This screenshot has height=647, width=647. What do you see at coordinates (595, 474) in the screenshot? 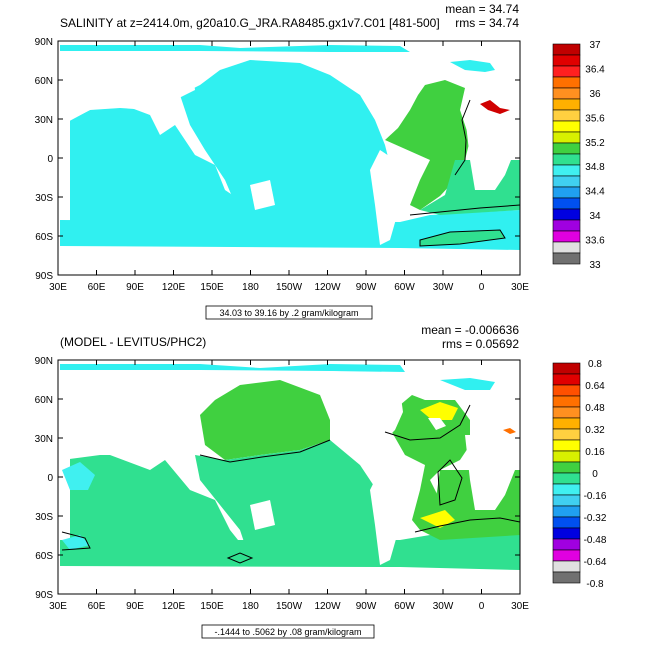
I see `colorbar-label: 0` at bounding box center [595, 474].